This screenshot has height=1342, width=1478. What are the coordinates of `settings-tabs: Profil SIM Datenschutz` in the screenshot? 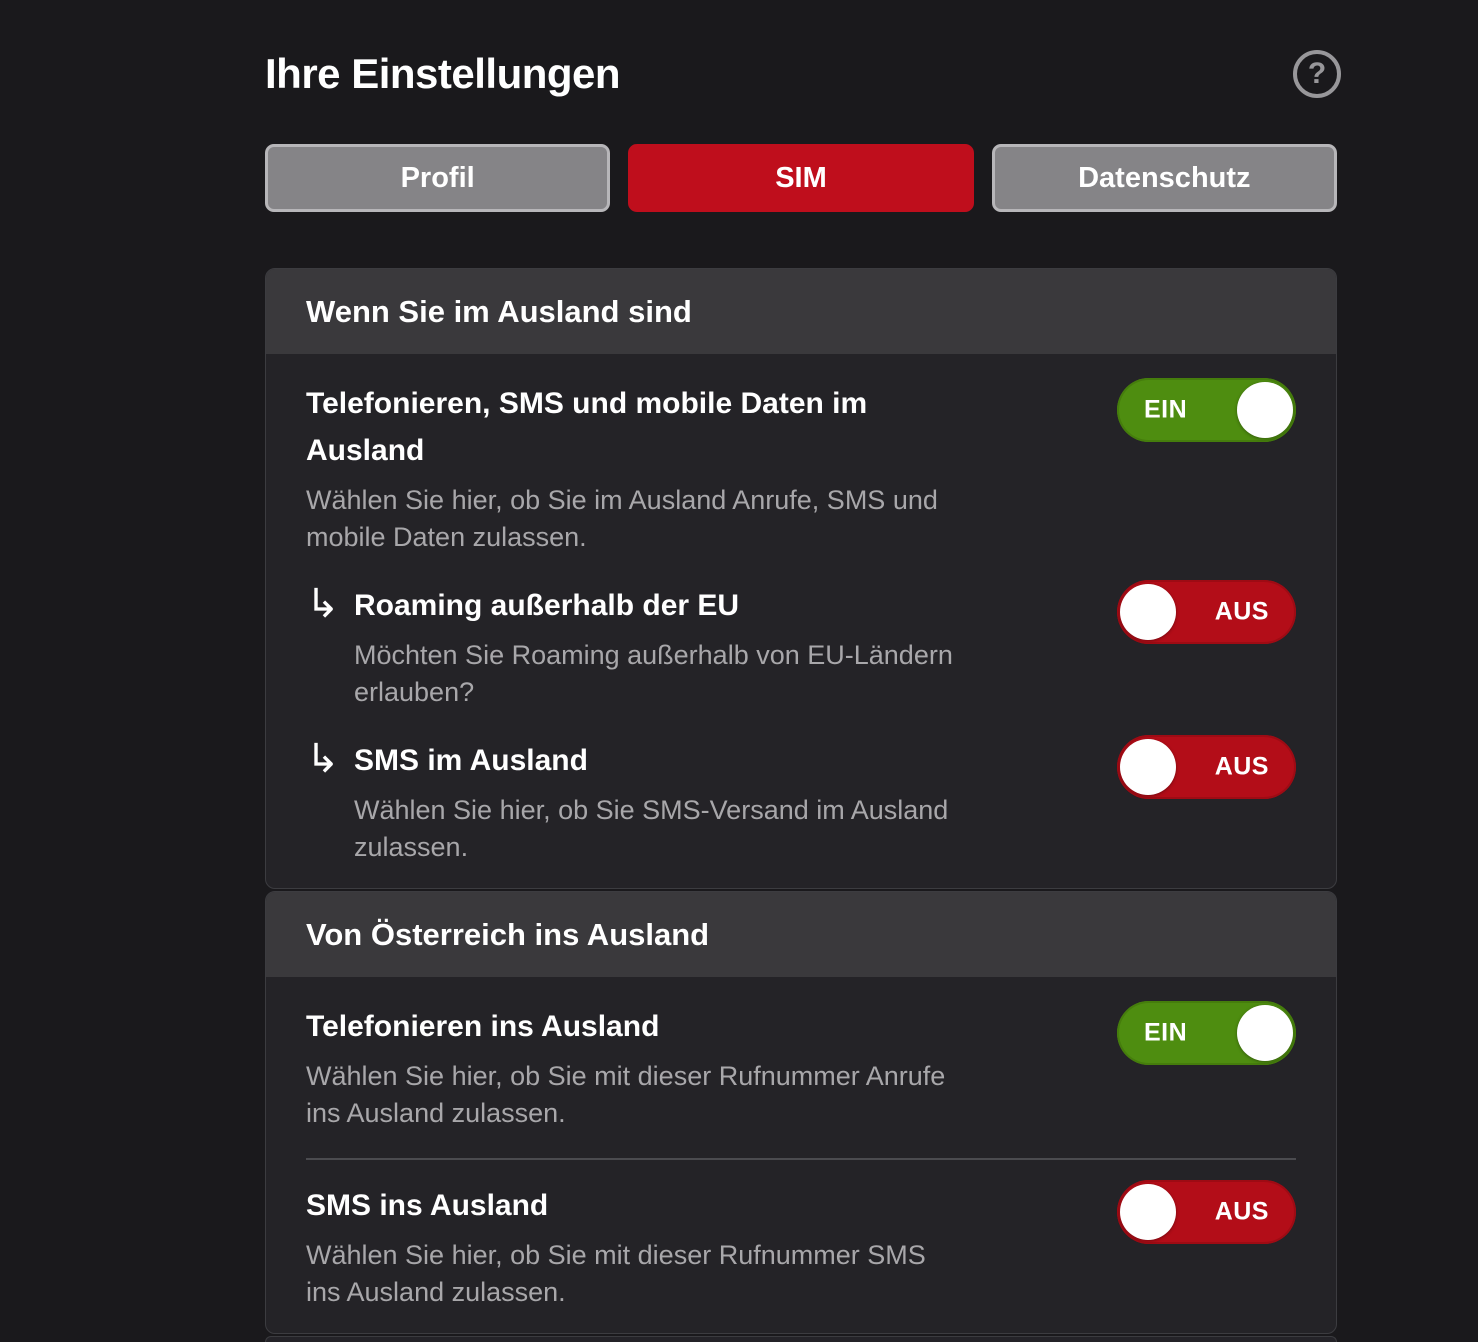 It's located at (801, 178).